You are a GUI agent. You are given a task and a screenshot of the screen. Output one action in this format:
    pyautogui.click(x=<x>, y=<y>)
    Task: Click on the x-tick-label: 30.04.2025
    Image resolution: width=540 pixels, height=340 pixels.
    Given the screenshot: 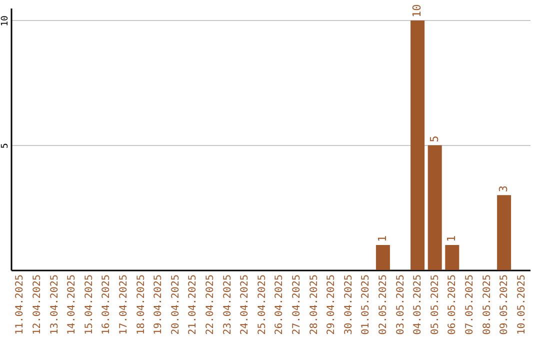 What is the action you would take?
    pyautogui.click(x=348, y=304)
    